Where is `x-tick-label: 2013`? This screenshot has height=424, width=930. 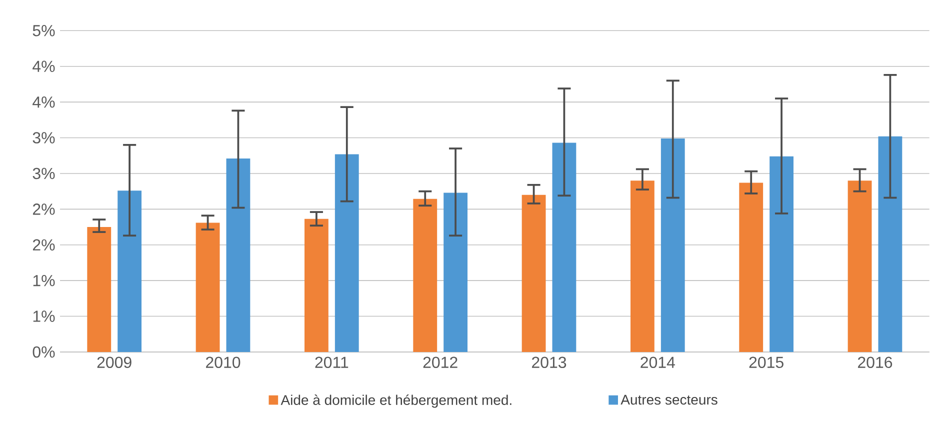
x-tick-label: 2013 is located at coordinates (549, 362).